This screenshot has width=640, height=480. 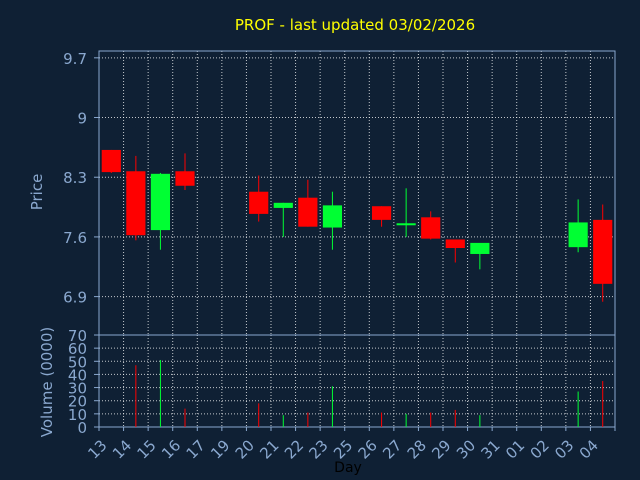 I want to click on x-tick-label: 13, so click(x=97, y=449).